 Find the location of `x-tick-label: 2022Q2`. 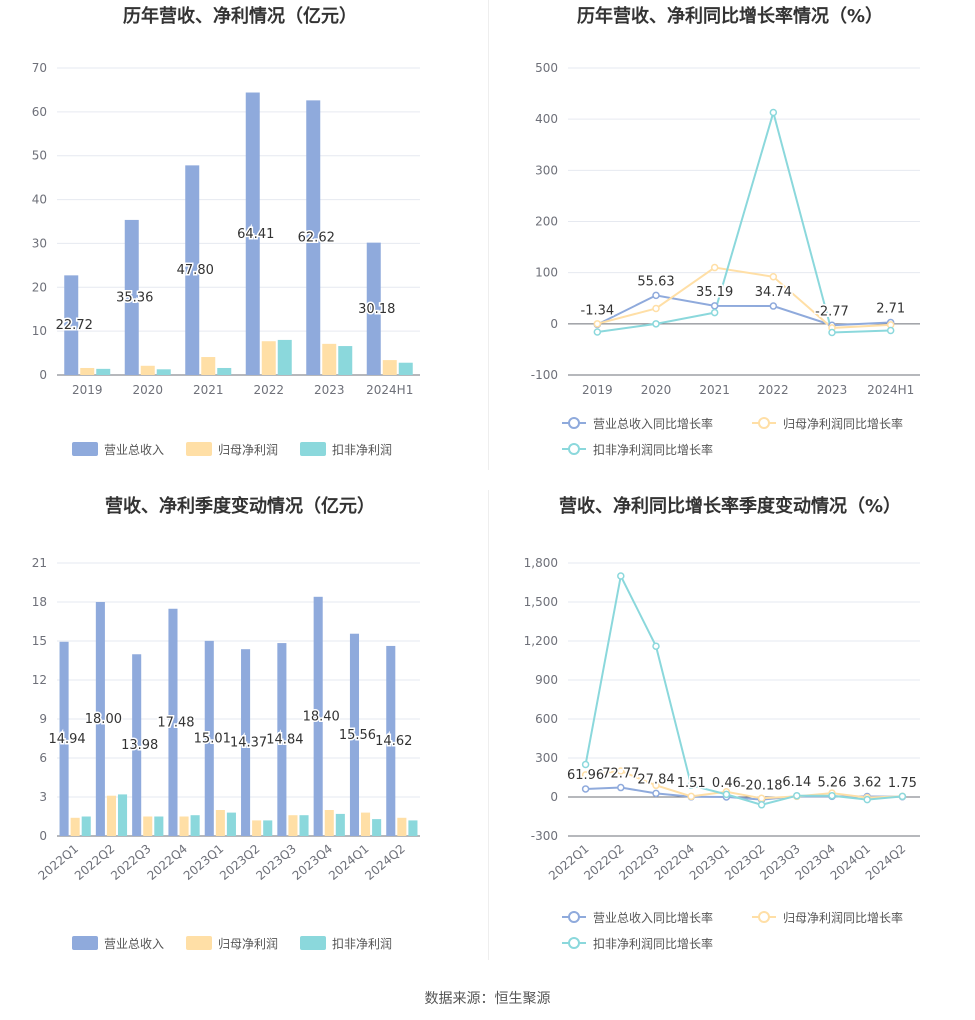

x-tick-label: 2022Q2 is located at coordinates (94, 862).